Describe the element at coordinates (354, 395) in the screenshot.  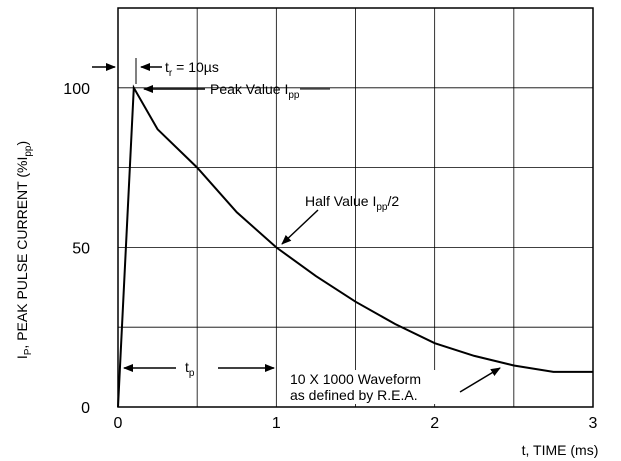
I see `svg-text: as defined by R.E.A.` at that location.